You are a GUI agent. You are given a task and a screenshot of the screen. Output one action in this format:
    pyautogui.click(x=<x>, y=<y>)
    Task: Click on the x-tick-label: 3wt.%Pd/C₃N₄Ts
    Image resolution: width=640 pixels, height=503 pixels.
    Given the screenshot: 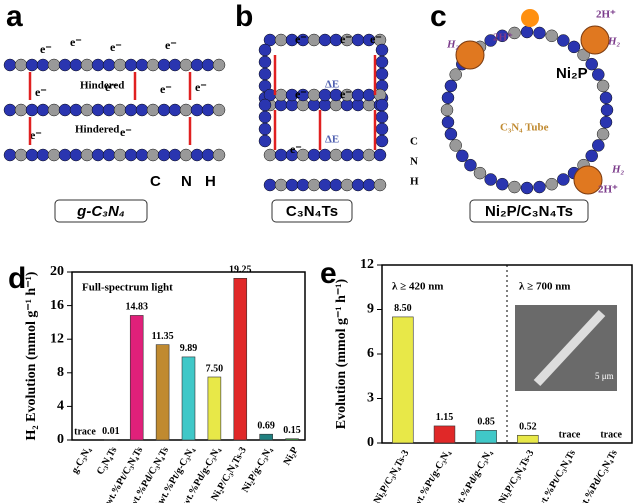 What is the action you would take?
    pyautogui.click(x=597, y=475)
    